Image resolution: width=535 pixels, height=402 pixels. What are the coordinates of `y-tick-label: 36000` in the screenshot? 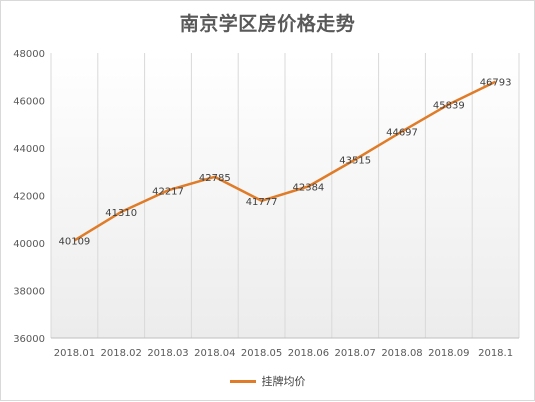 It's located at (29, 339).